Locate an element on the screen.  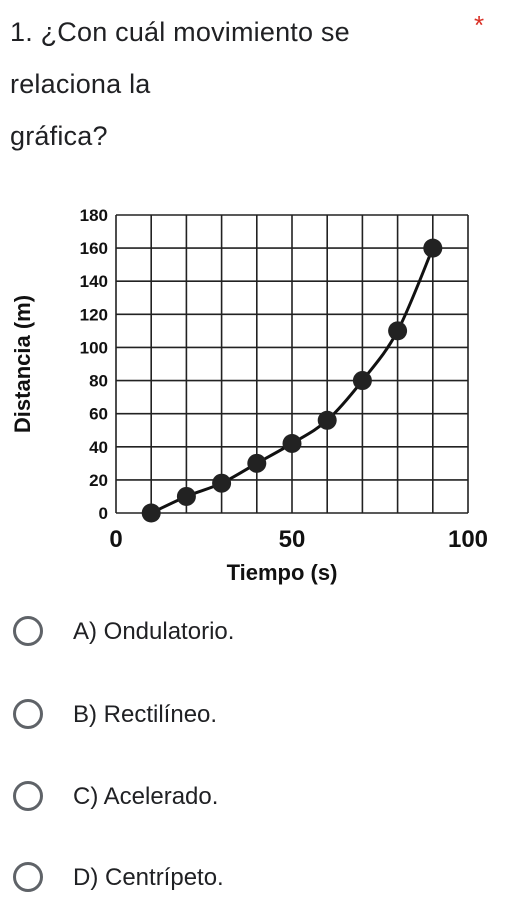
radio-b-icon is located at coordinates (28, 714).